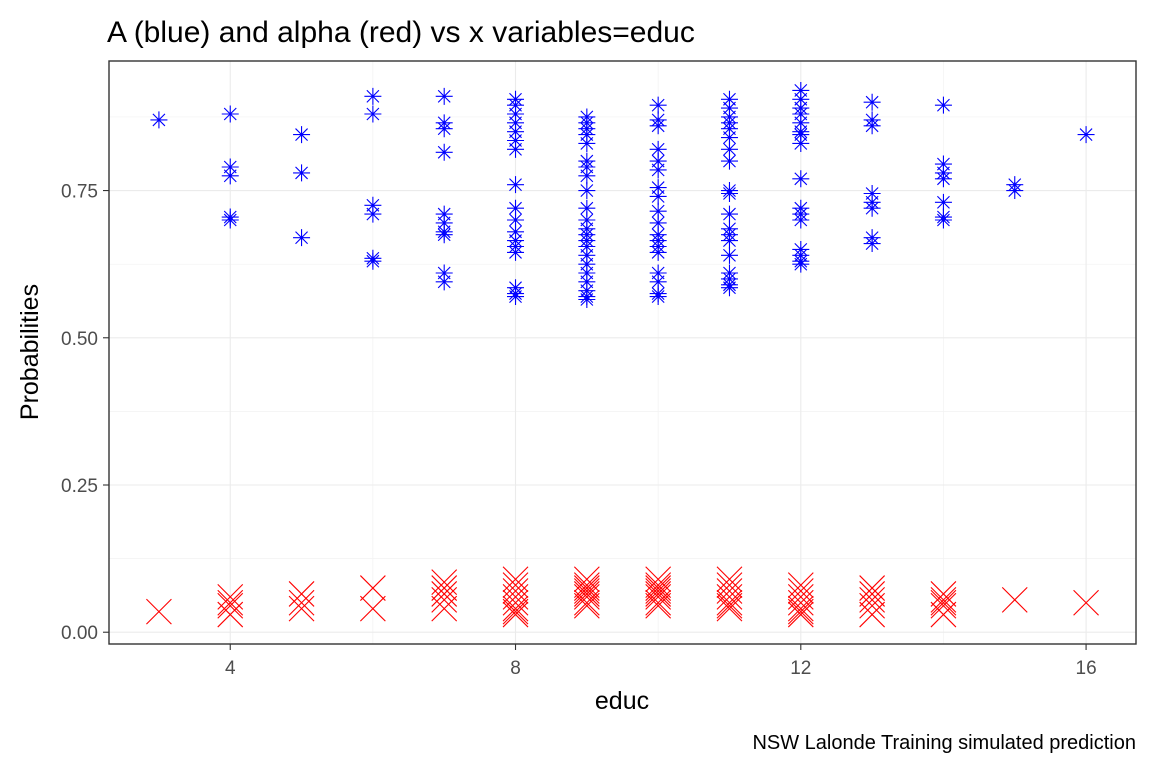 This screenshot has width=1152, height=768. I want to click on y-tick-label: 0.25, so click(79, 486).